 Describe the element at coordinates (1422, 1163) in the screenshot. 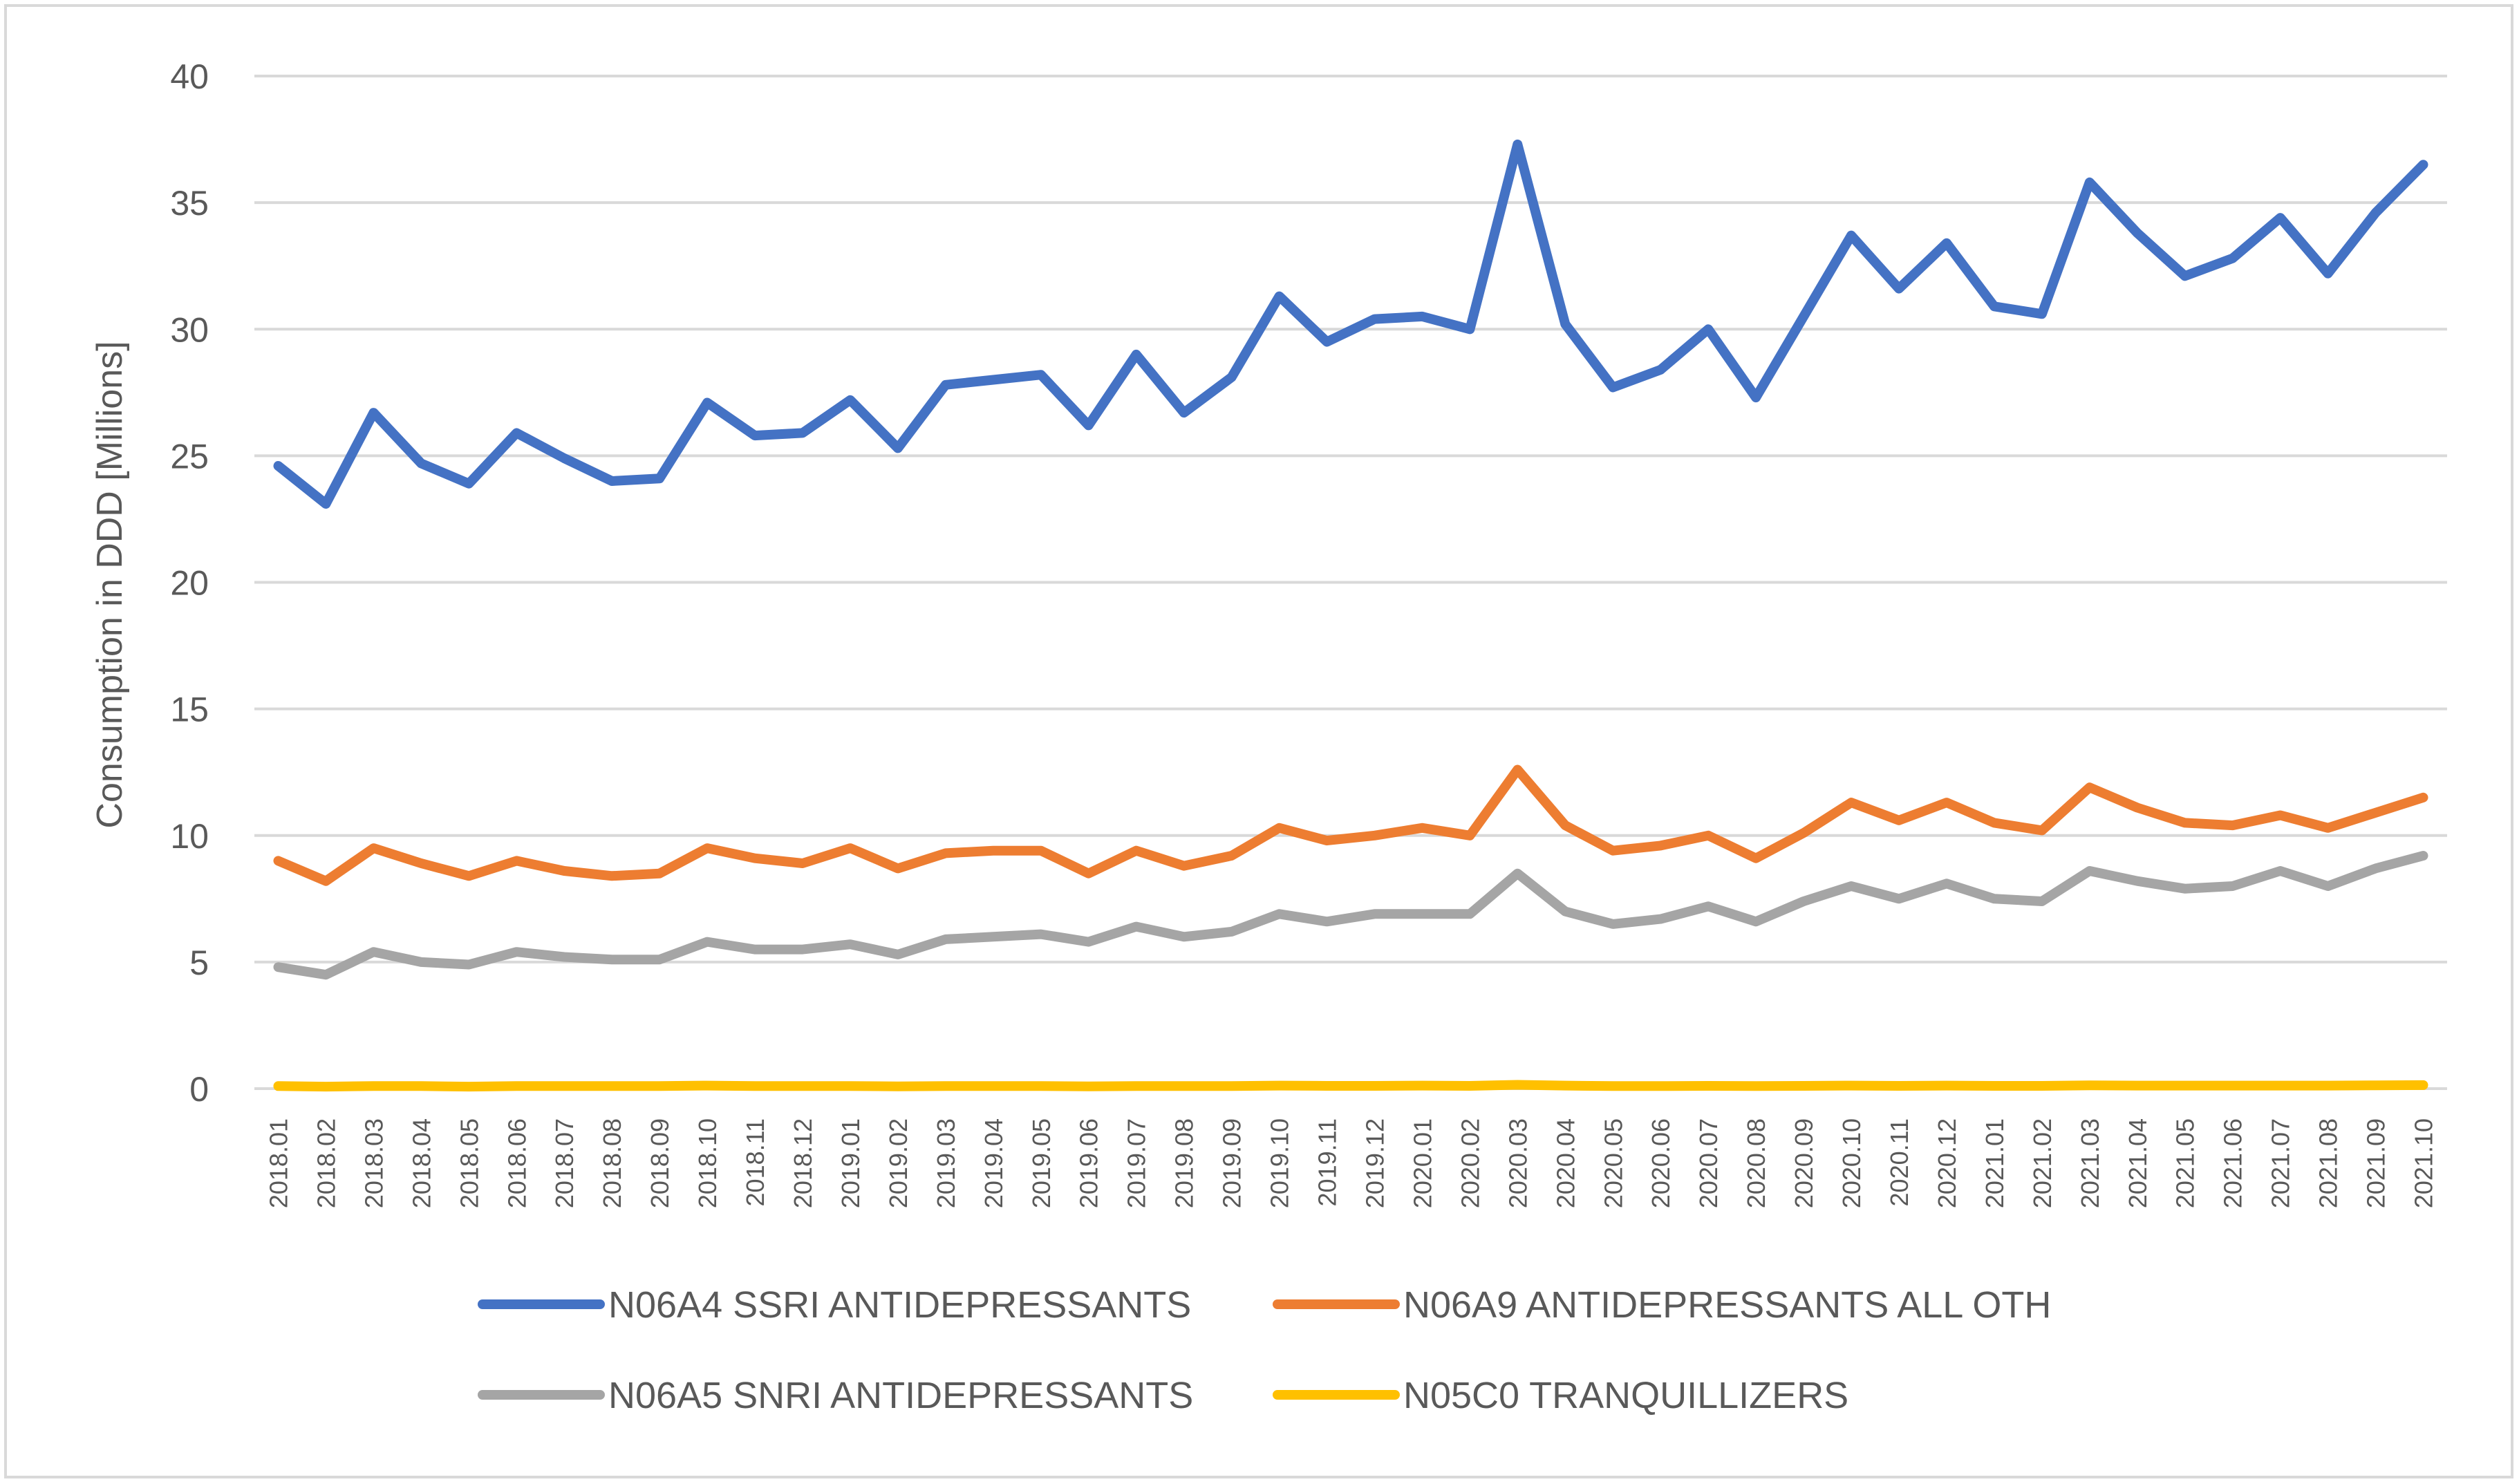

I see `x-tick-label: 2020.01` at that location.